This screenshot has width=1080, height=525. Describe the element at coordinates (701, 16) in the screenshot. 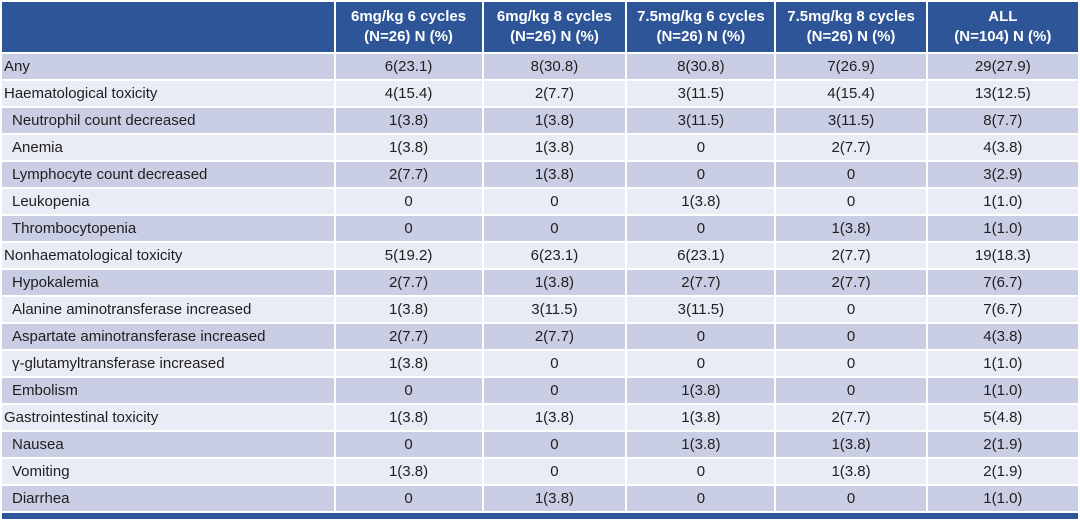

I see `header-dose-label: 7.5mg/kg 6 cycles` at that location.